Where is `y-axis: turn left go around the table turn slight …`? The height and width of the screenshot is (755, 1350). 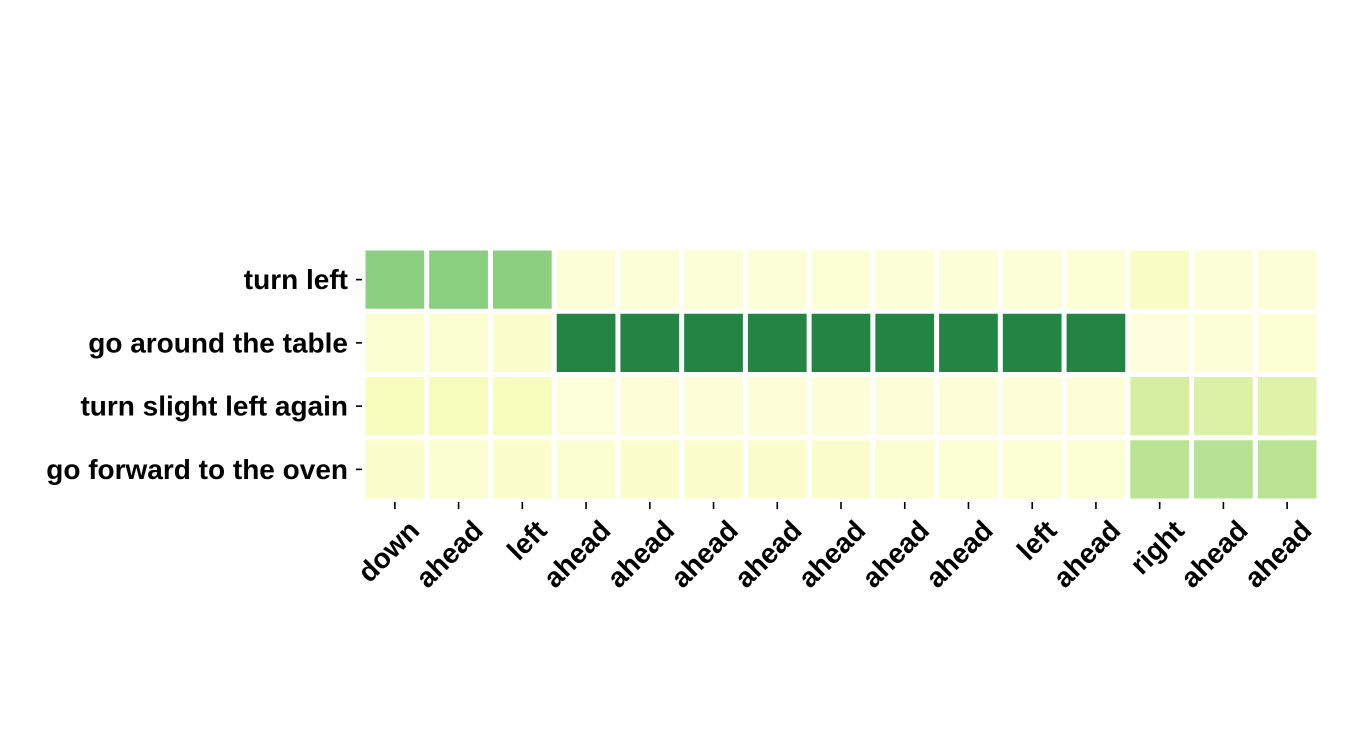
y-axis: turn left go around the table turn slight … is located at coordinates (204, 374).